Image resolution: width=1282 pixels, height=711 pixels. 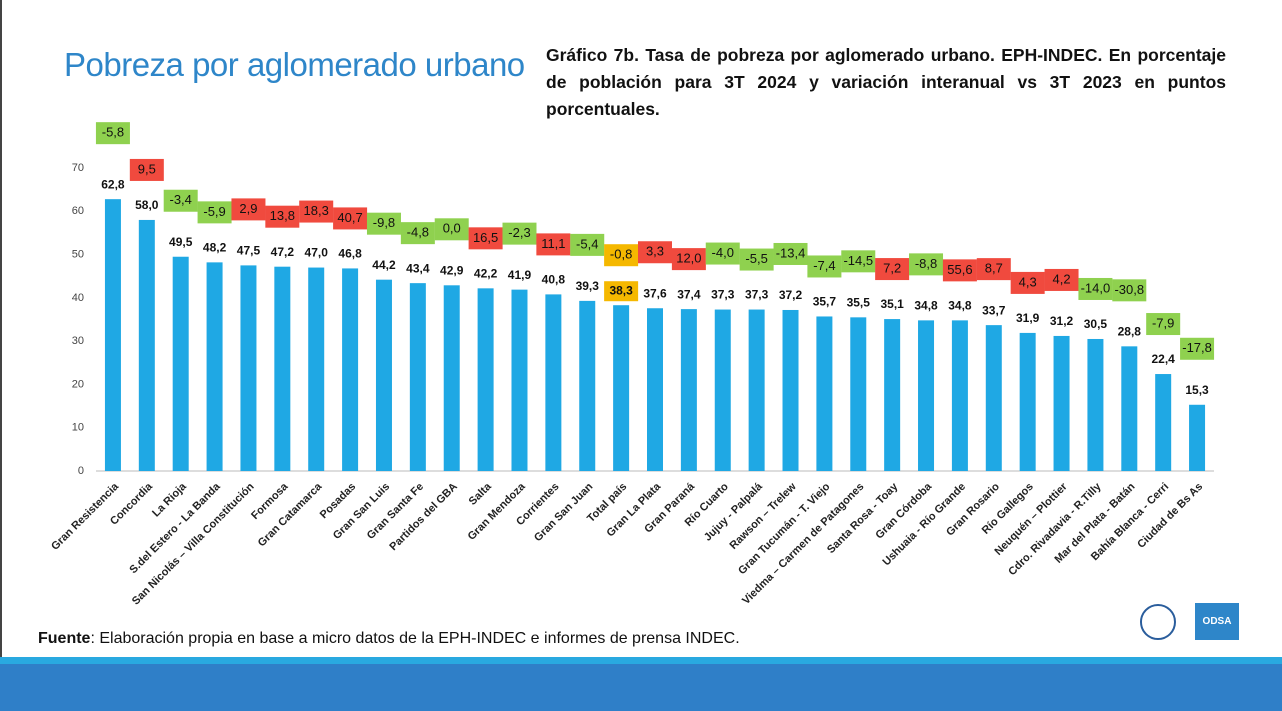 What do you see at coordinates (825, 302) in the screenshot?
I see `value-label: 35,7` at bounding box center [825, 302].